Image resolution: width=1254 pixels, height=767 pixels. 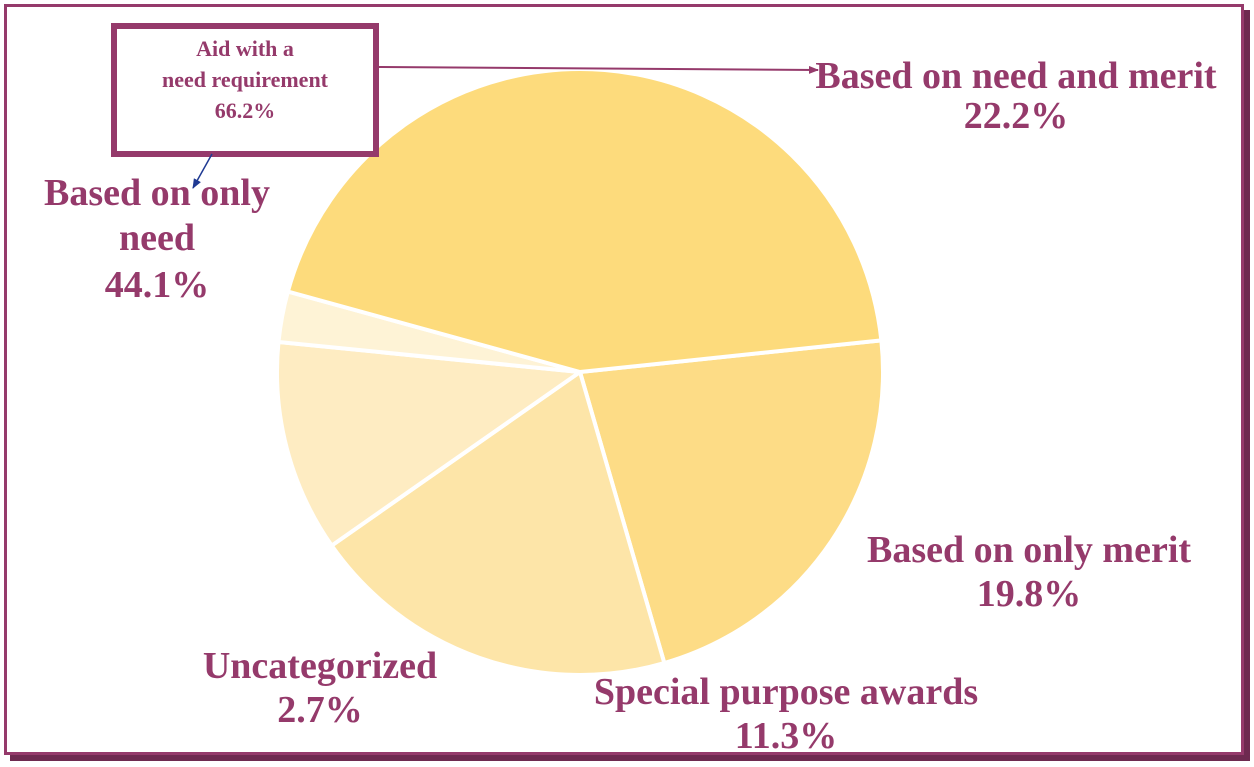 I want to click on label-uncat-name: Uncategorized, so click(x=320, y=666).